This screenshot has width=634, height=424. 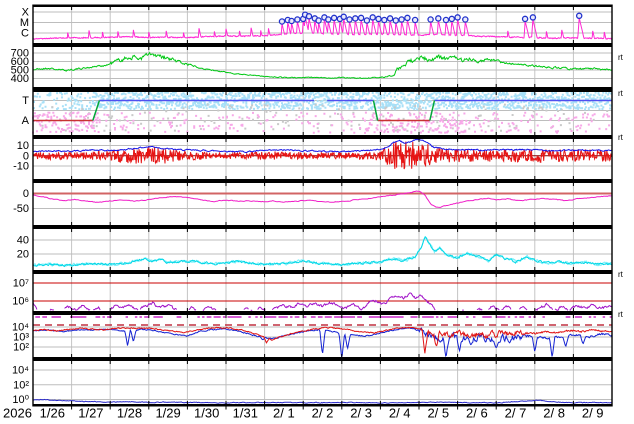 I want to click on y-tick-label: 500, so click(x=20, y=71).